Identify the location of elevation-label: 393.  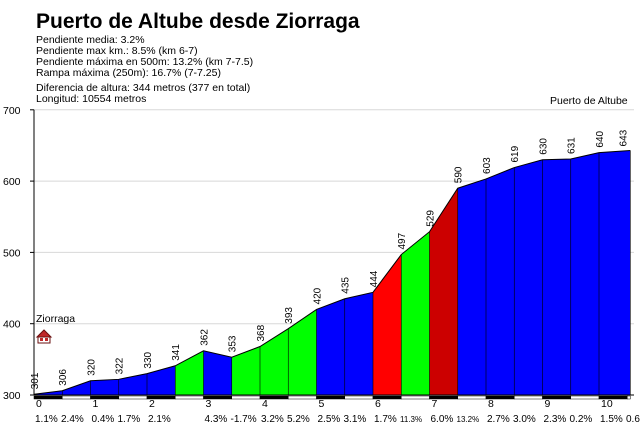
(289, 315).